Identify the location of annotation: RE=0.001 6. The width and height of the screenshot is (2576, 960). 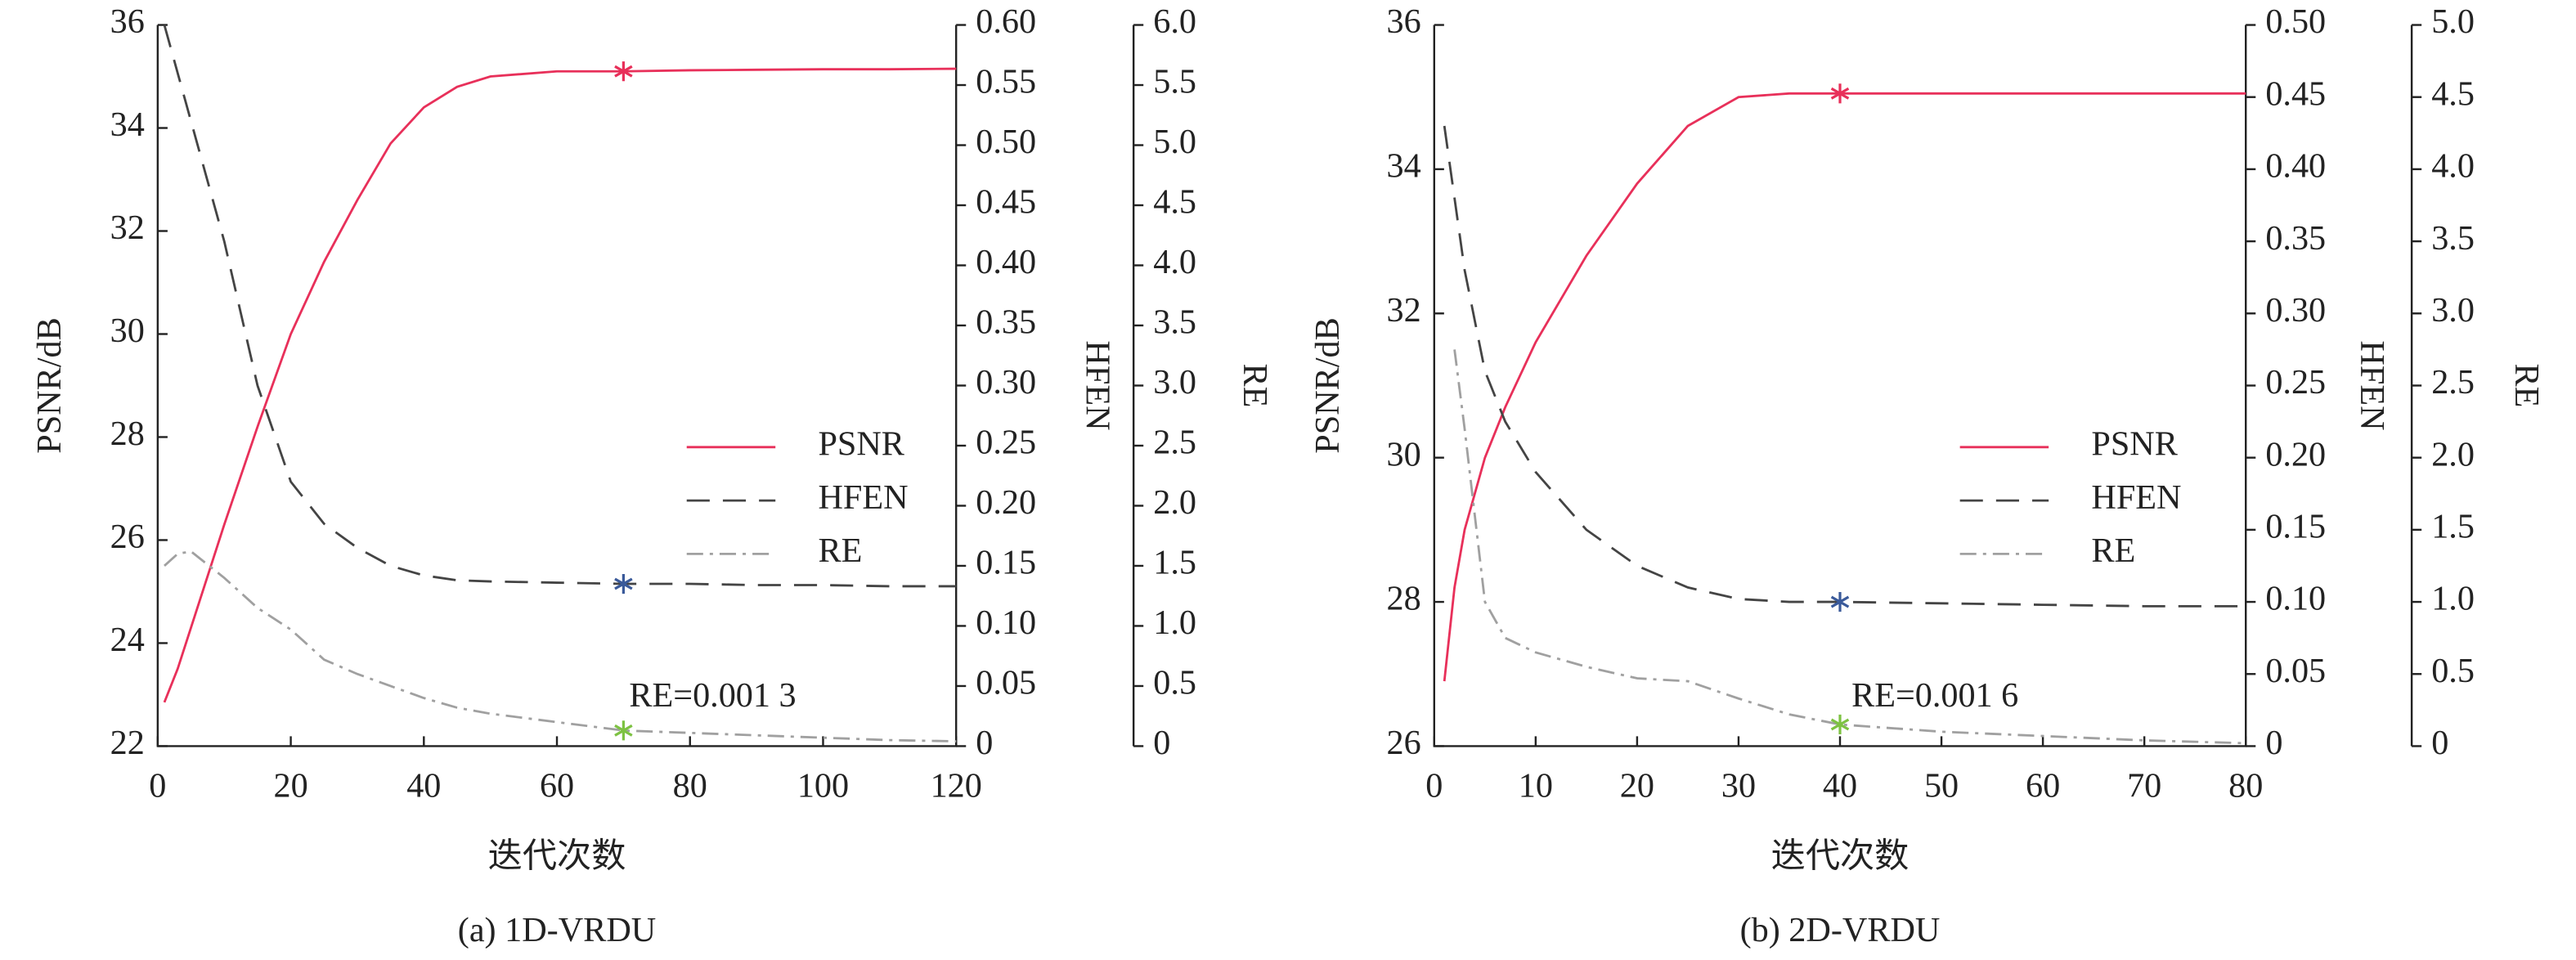
(1935, 695).